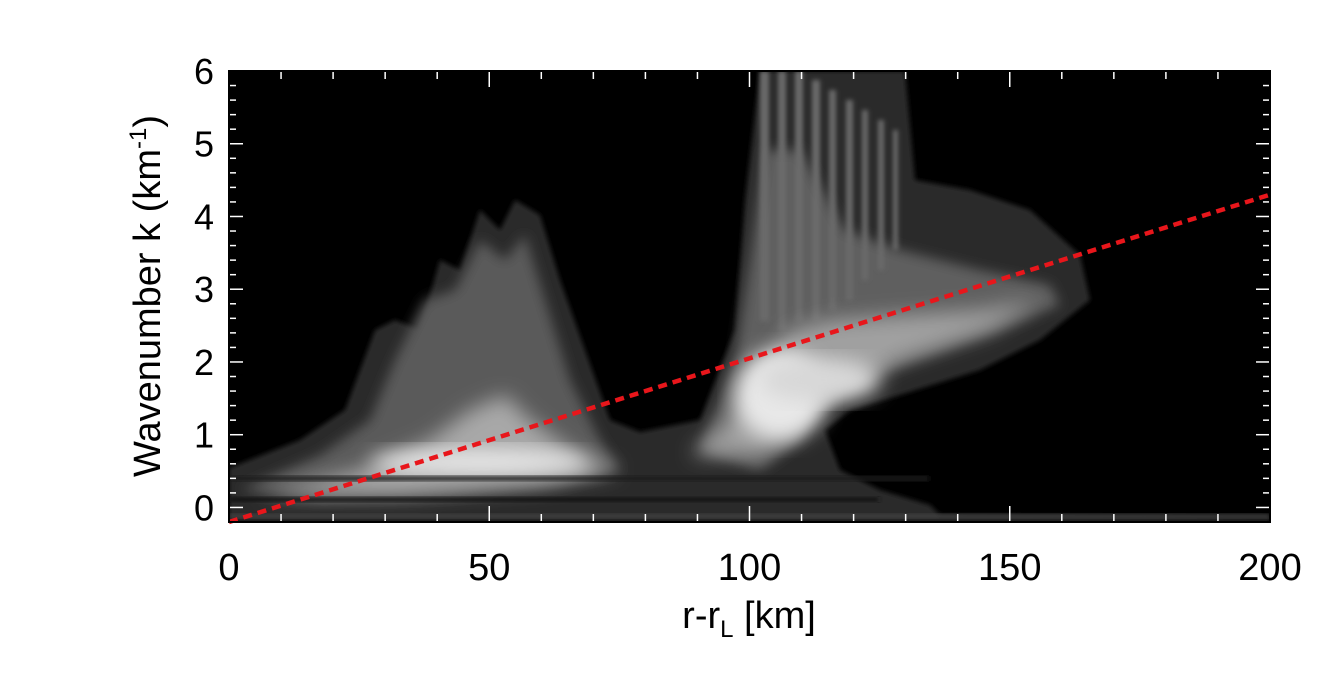 This screenshot has width=1337, height=673. What do you see at coordinates (204, 507) in the screenshot?
I see `y-tick-label: 0` at bounding box center [204, 507].